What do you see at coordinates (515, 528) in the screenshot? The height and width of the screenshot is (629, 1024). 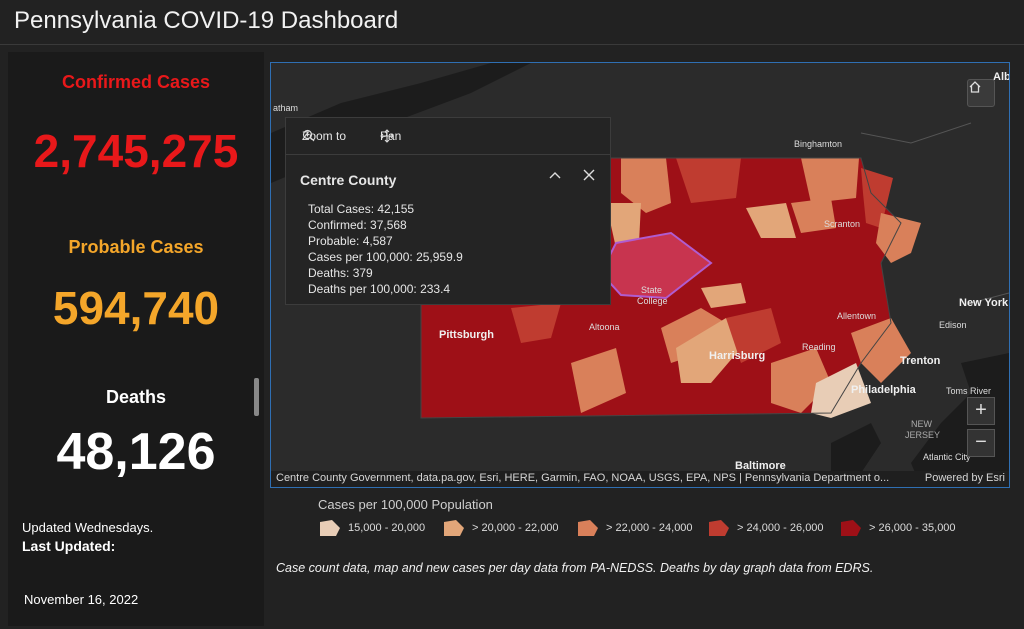 I see `legend-label: > 20,000 - 22,000` at bounding box center [515, 528].